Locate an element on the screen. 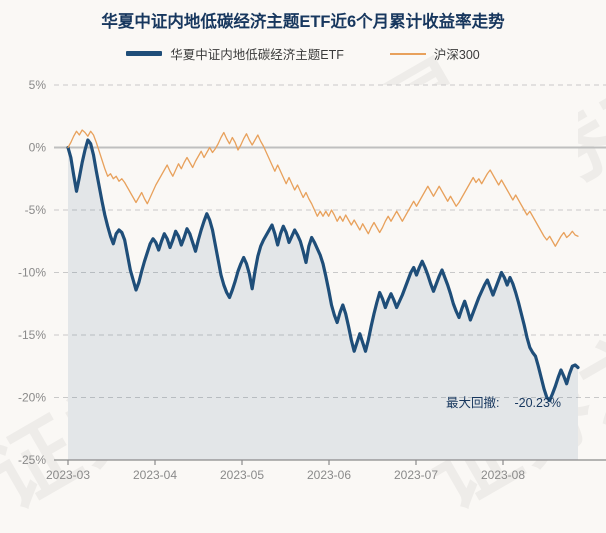 The width and height of the screenshot is (606, 533). y-axis-tick-label: -20% is located at coordinates (32, 398).